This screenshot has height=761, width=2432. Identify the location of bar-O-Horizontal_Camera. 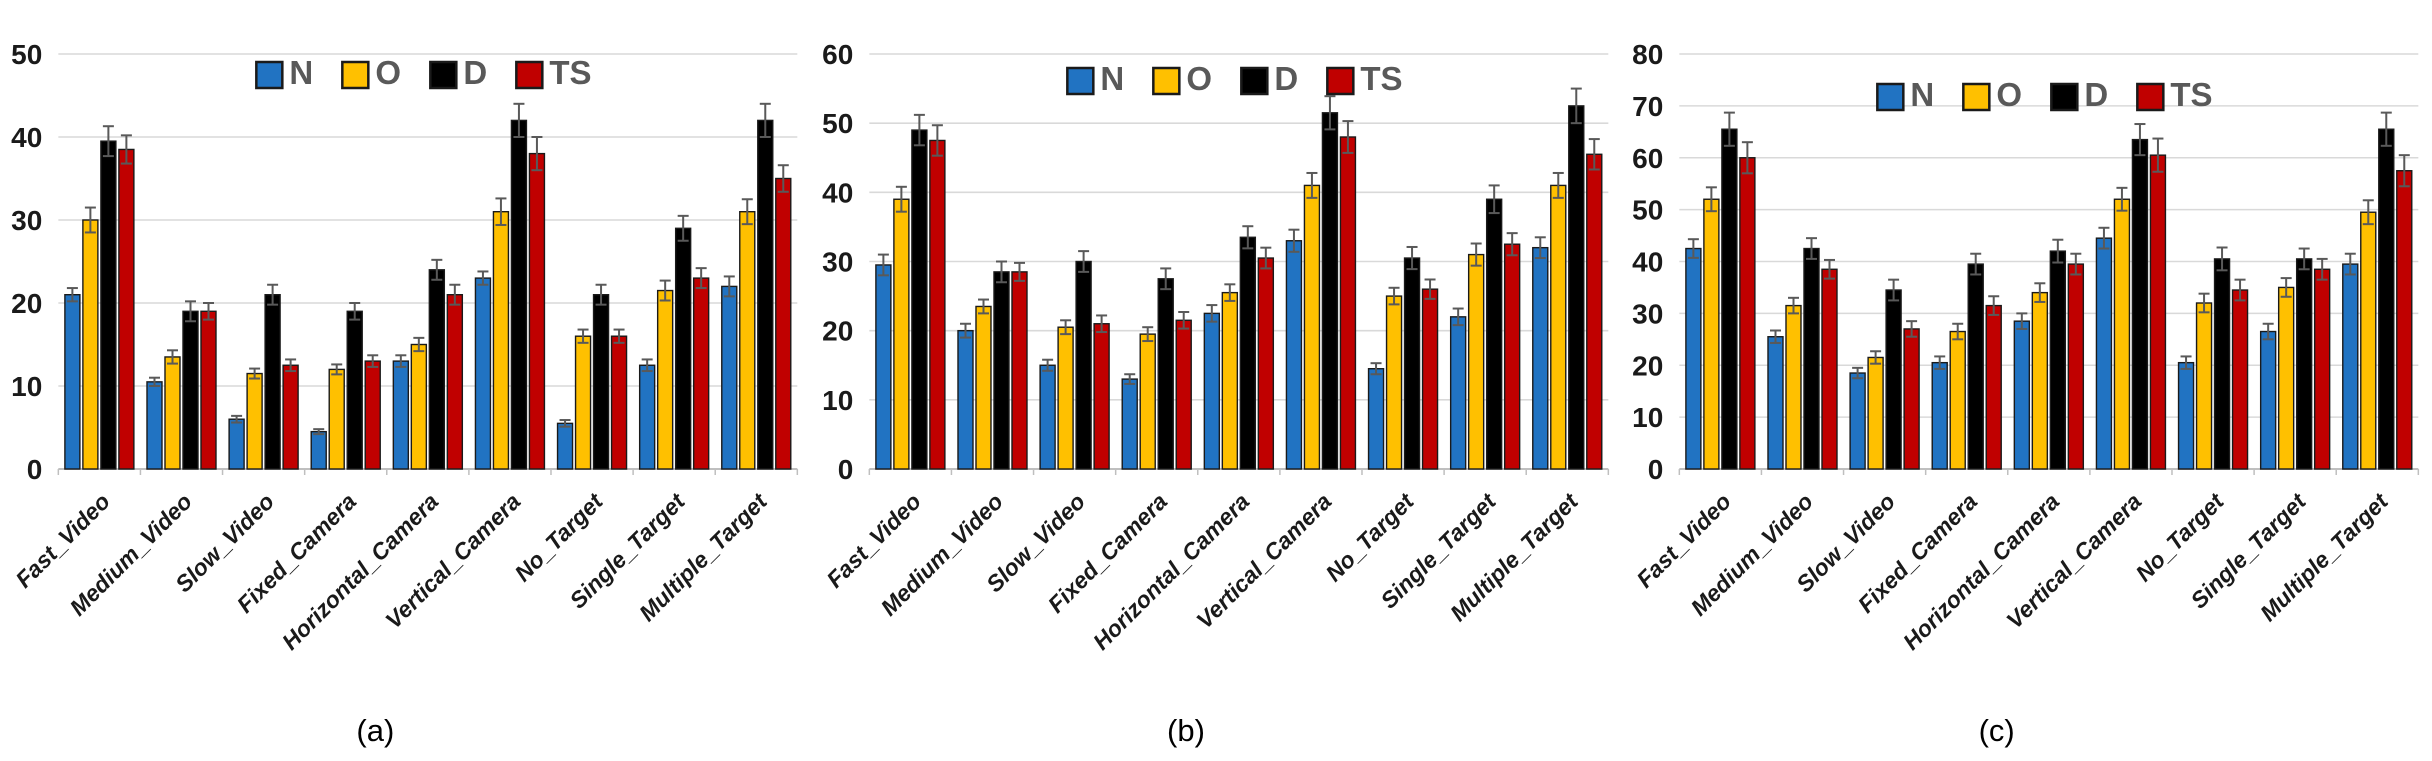
(419, 406).